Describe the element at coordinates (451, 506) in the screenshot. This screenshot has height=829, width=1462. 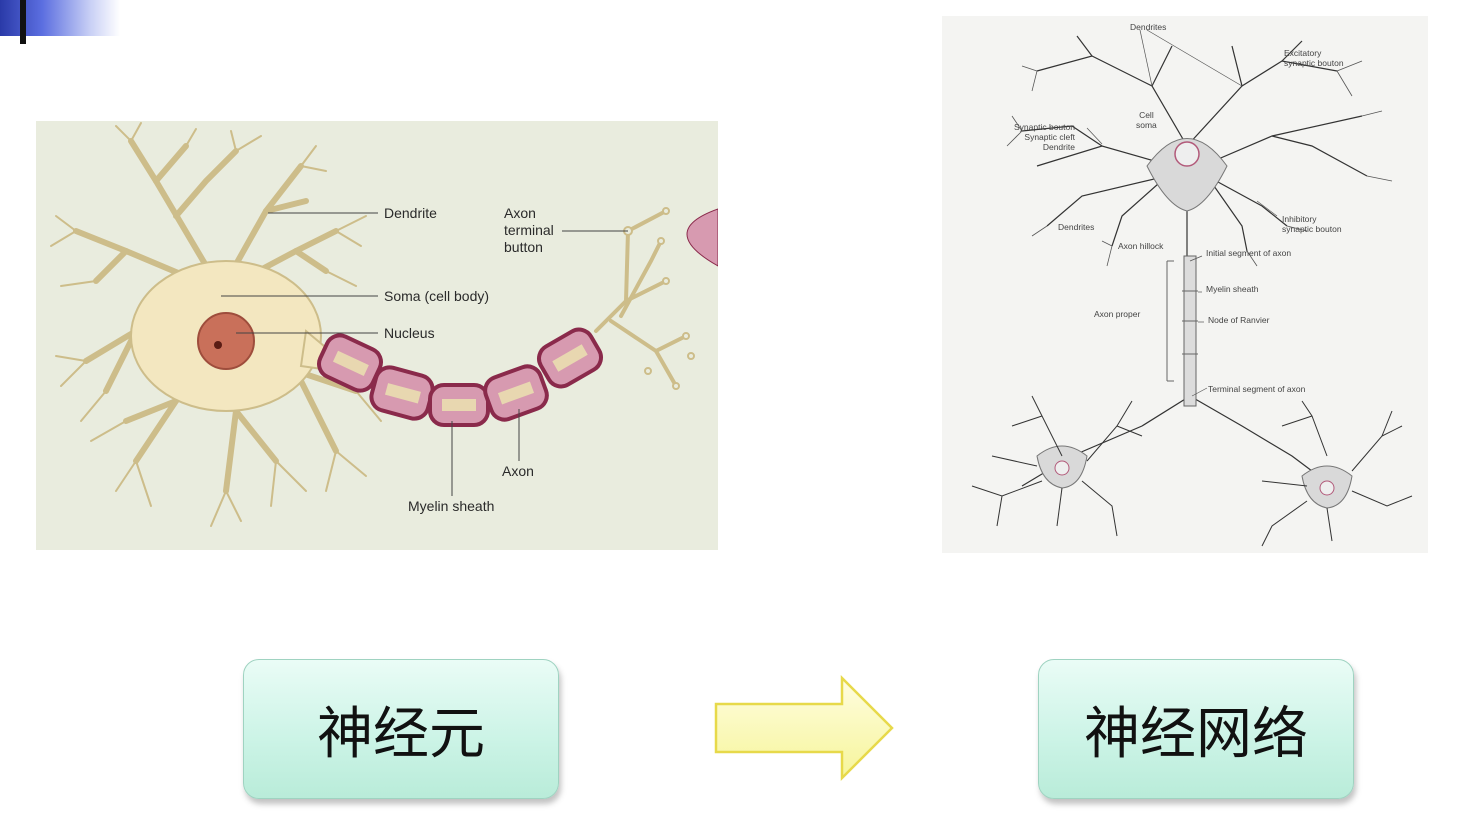
I see `label-myelin-sheath: Myelin sheath` at that location.